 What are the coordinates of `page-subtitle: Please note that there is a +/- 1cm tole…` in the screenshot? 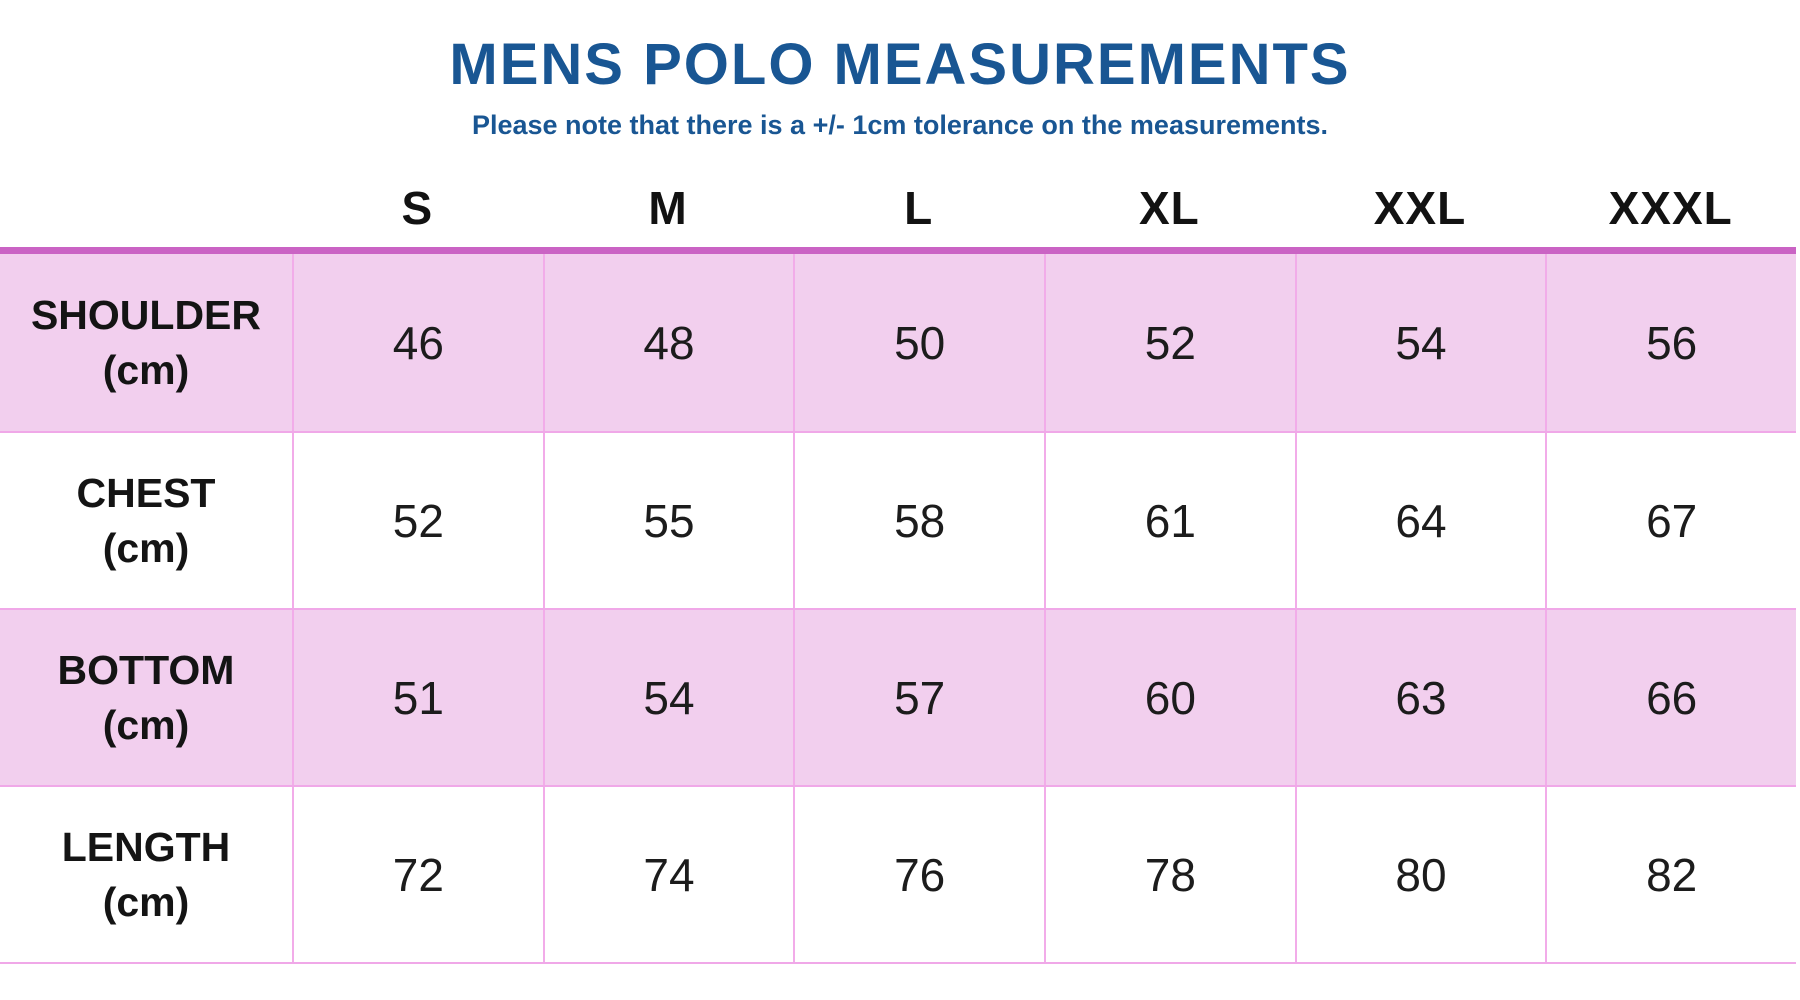 It's located at (900, 125).